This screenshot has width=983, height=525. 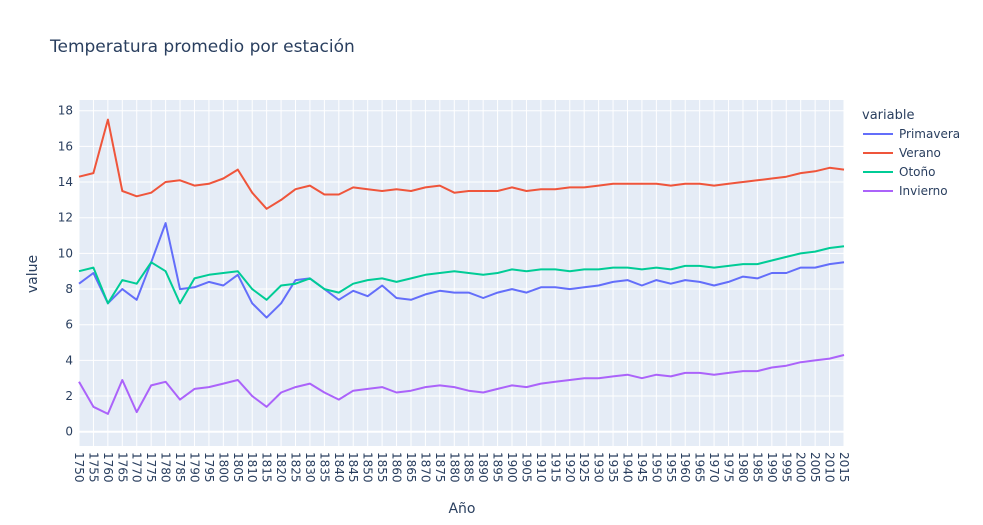 I want to click on x-tick-label: 1915, so click(x=555, y=467).